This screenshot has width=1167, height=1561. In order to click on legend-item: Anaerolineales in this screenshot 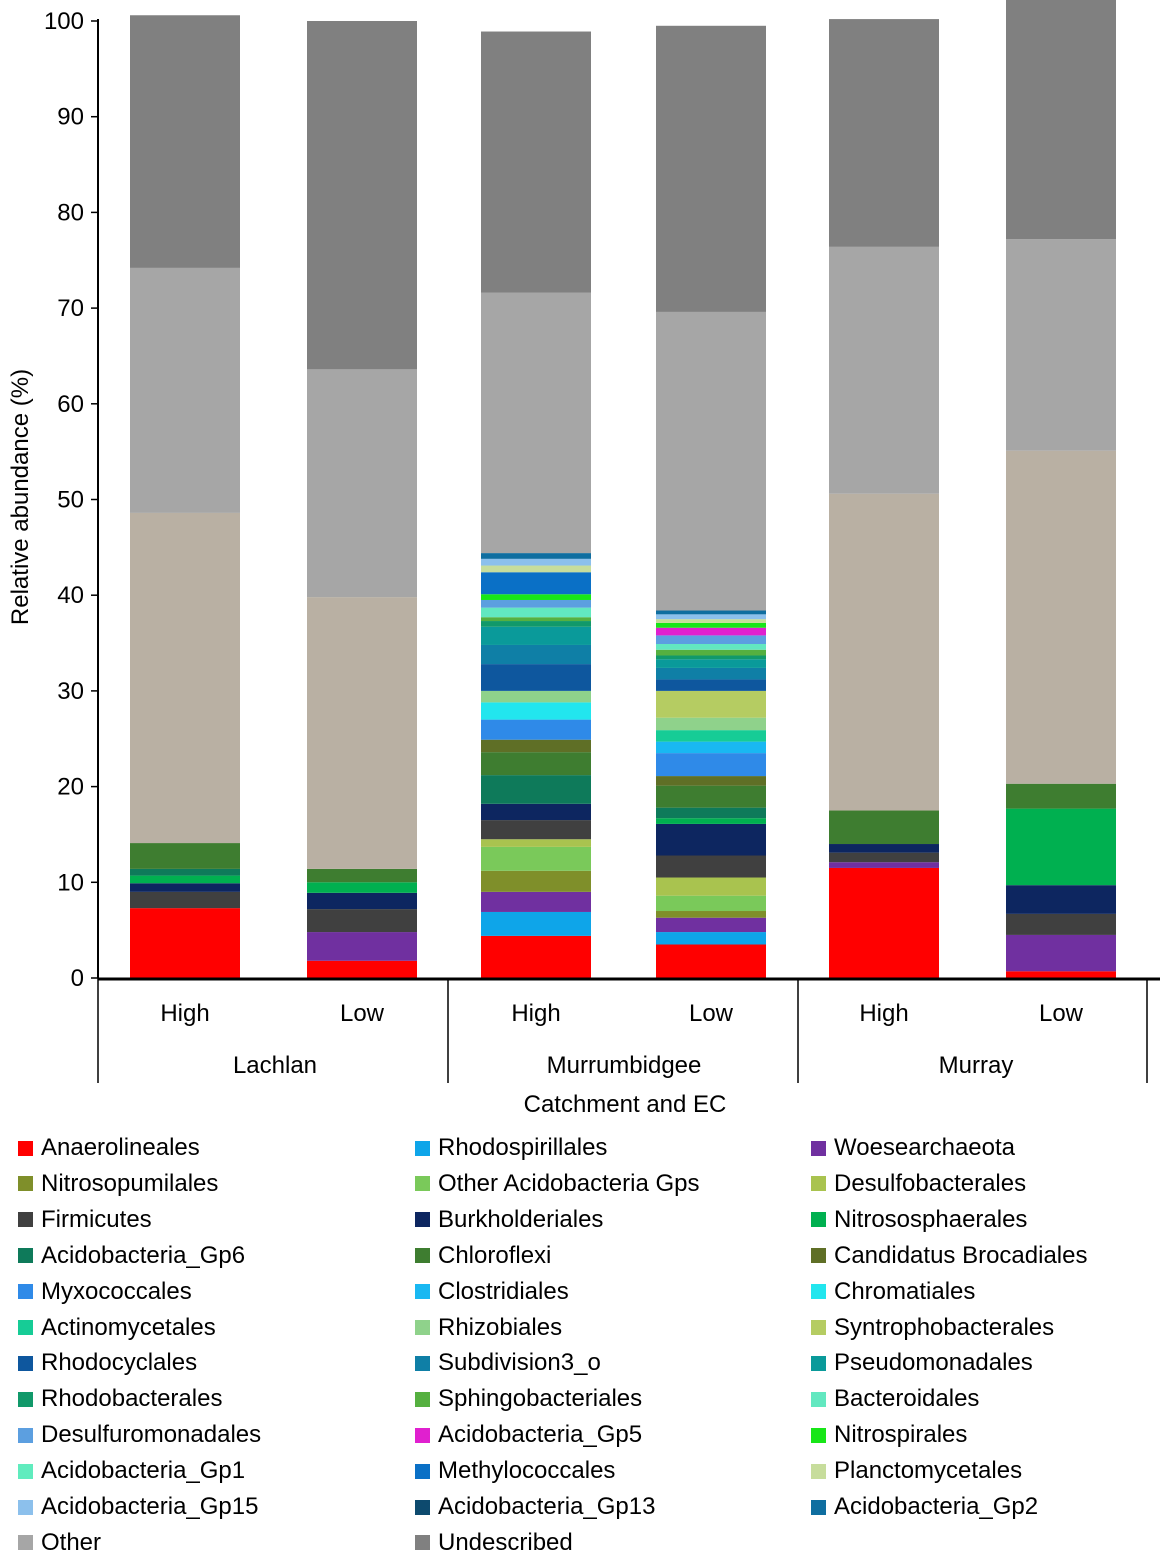, I will do `click(109, 1148)`.